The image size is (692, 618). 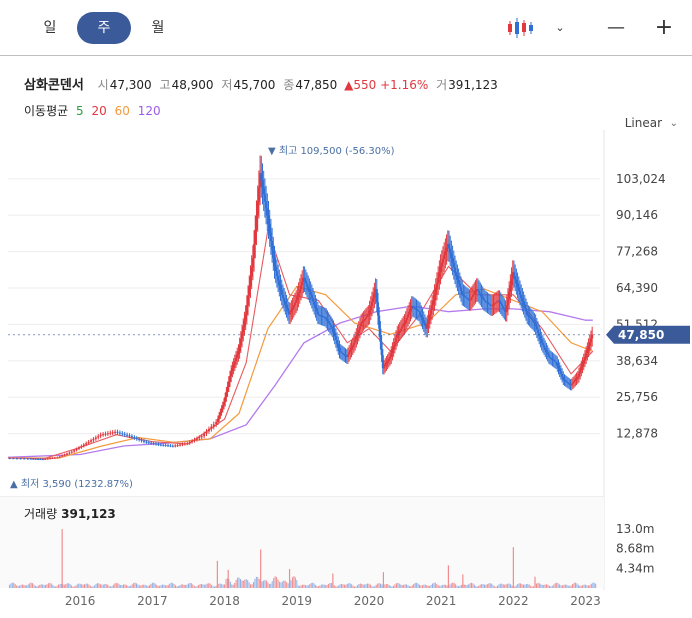 I want to click on zoom-in-button: +, so click(x=664, y=27).